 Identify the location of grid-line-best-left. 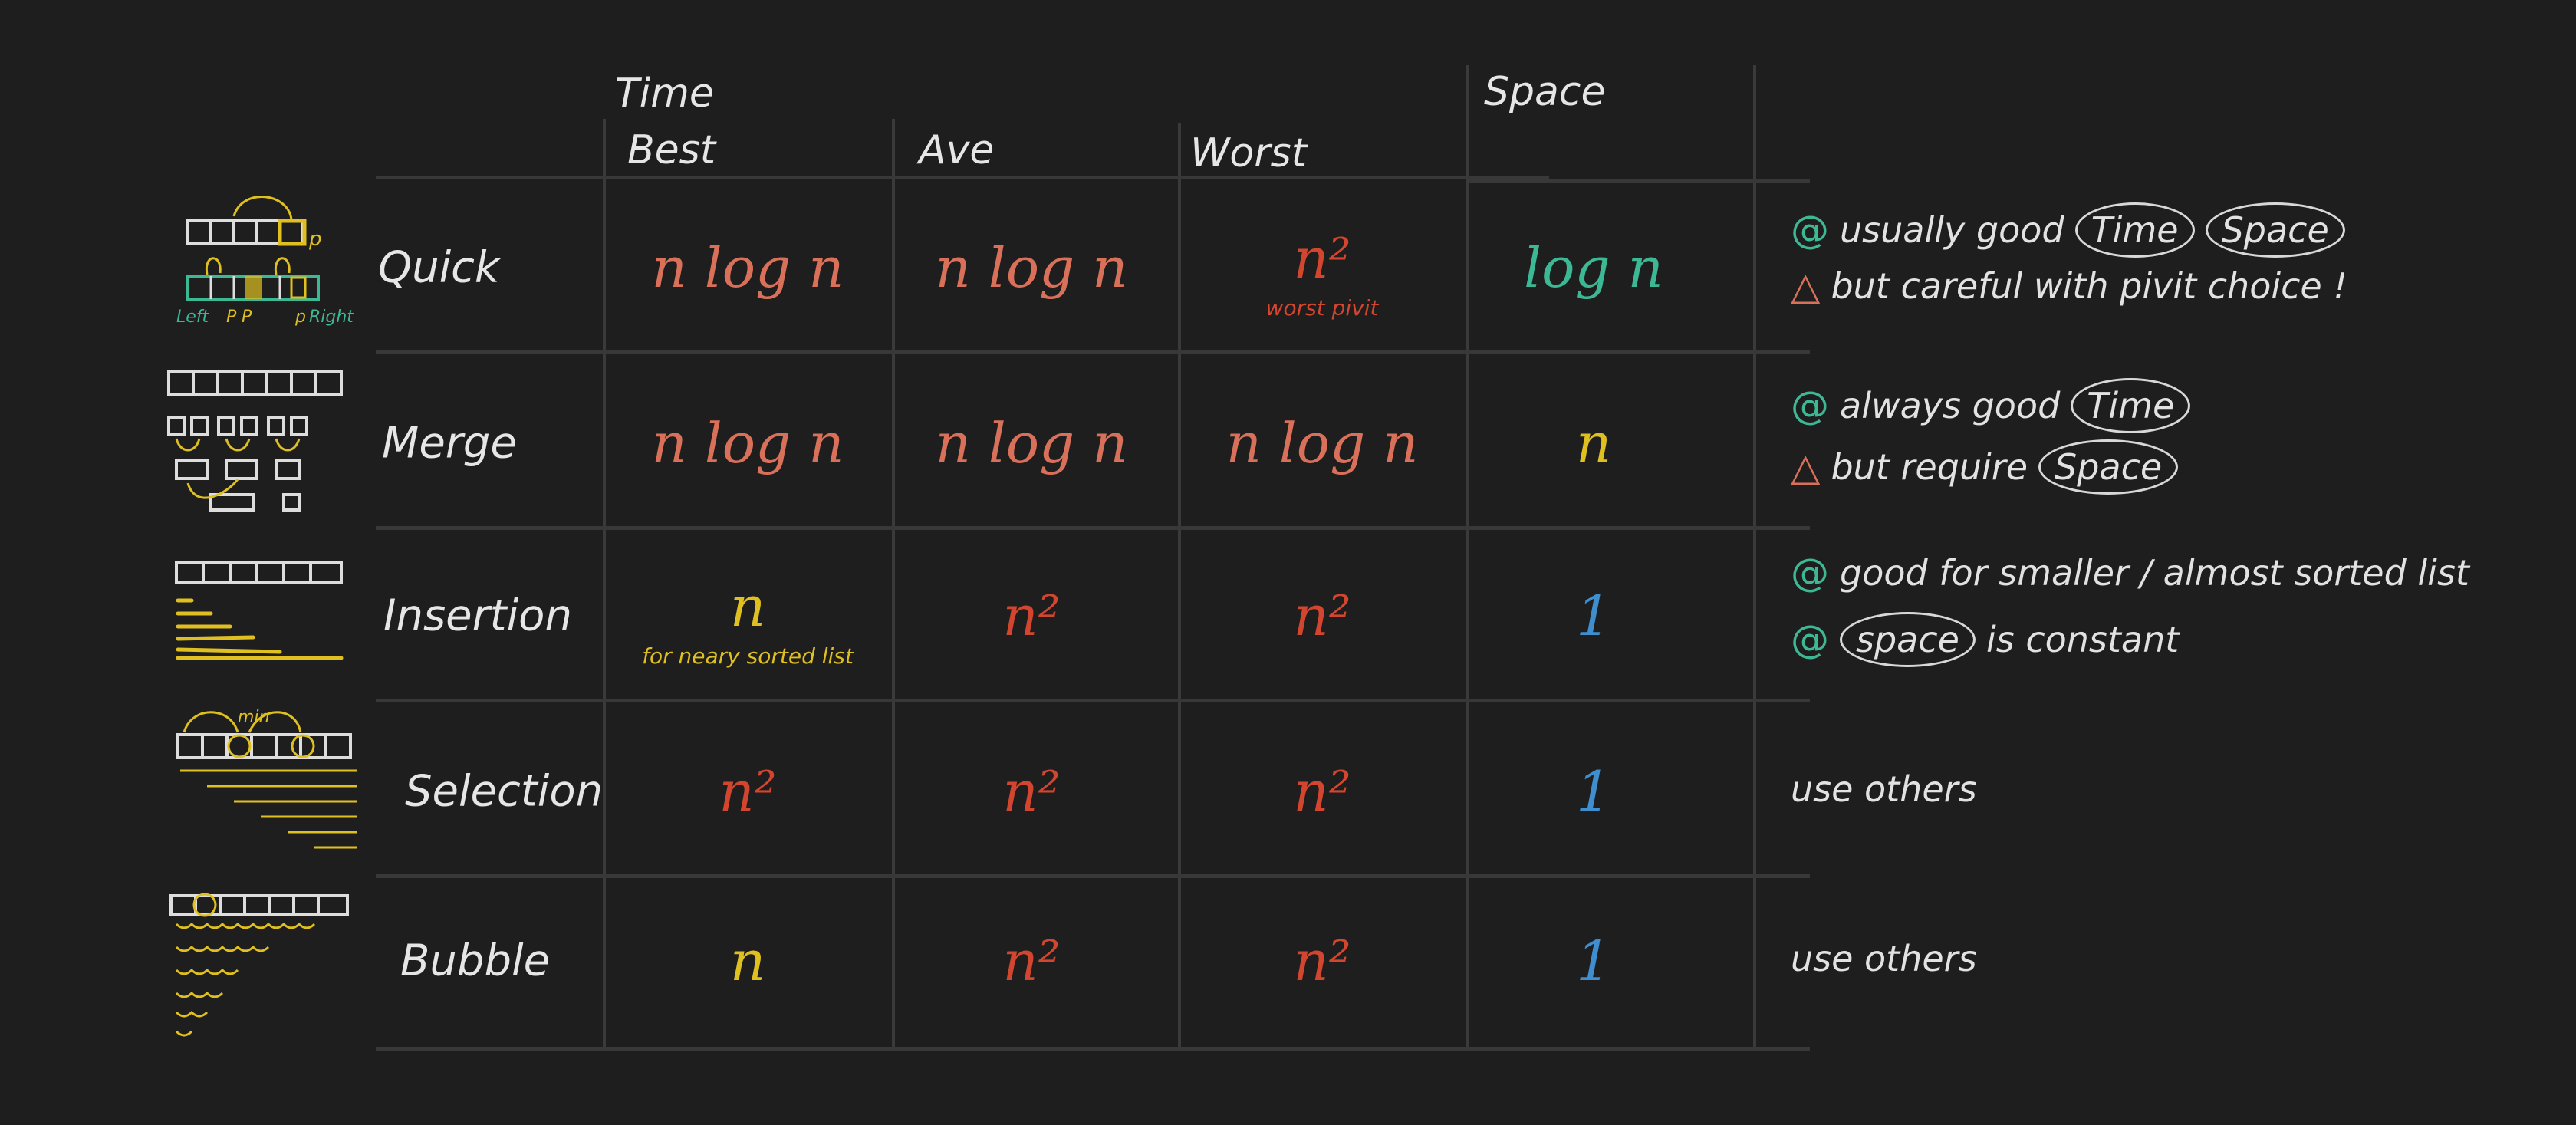
(604, 583).